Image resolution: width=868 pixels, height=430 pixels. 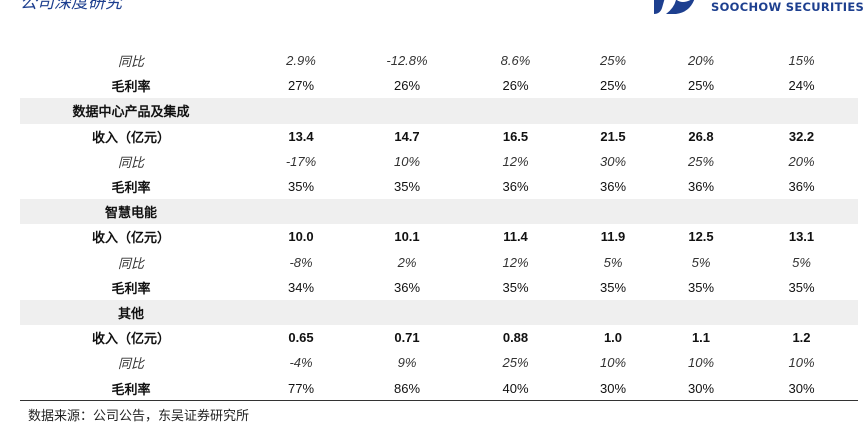 What do you see at coordinates (439, 387) in the screenshot?
I see `table-row: 毛利率 77% 86% 40% 30% 30% 30%` at bounding box center [439, 387].